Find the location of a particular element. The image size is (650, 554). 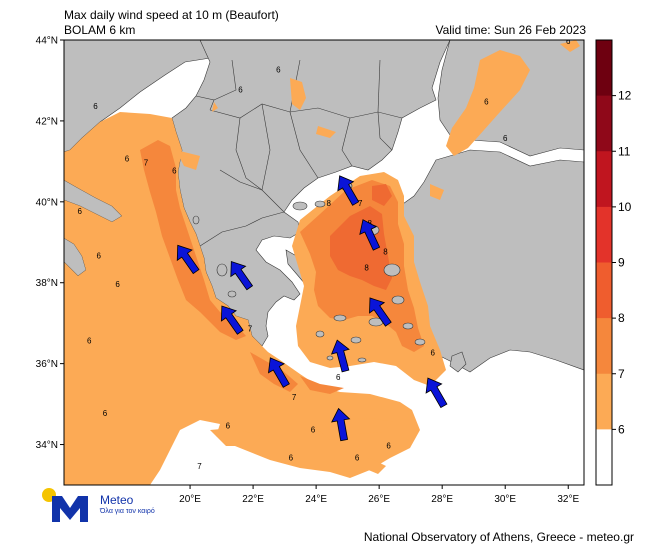

lon-label: 32°E is located at coordinates (568, 499).